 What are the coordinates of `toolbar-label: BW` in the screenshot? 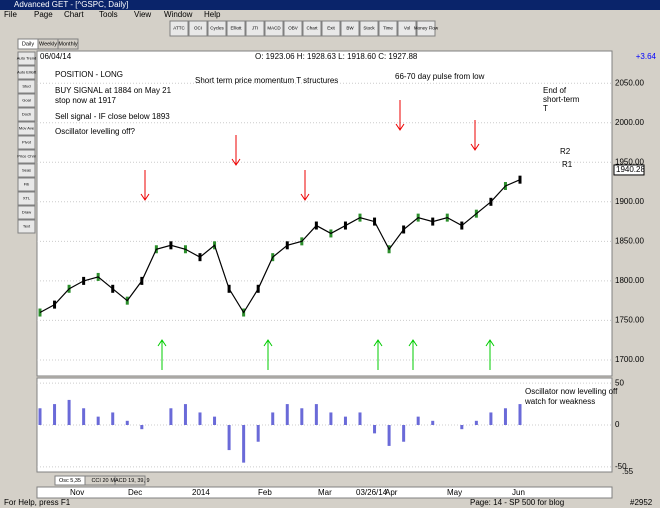 It's located at (350, 28).